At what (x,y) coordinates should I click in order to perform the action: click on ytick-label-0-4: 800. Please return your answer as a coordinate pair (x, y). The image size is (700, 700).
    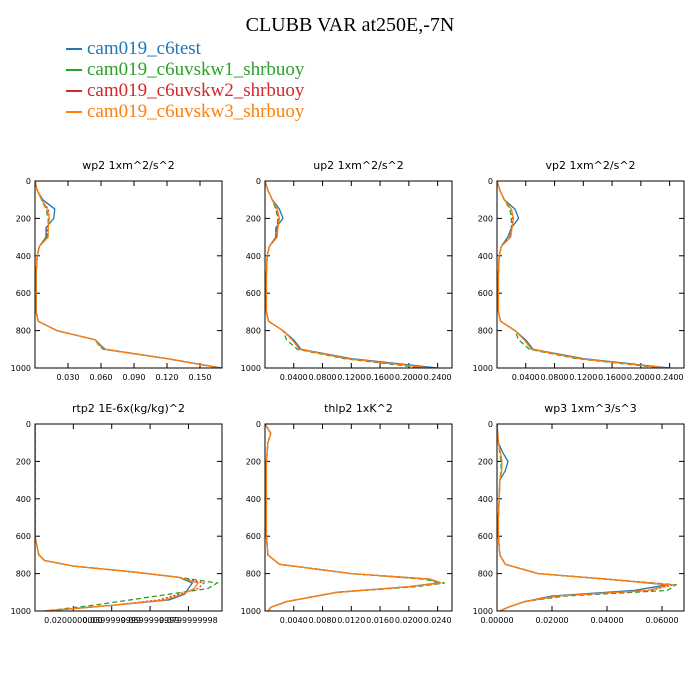
    Looking at the image, I should click on (23, 331).